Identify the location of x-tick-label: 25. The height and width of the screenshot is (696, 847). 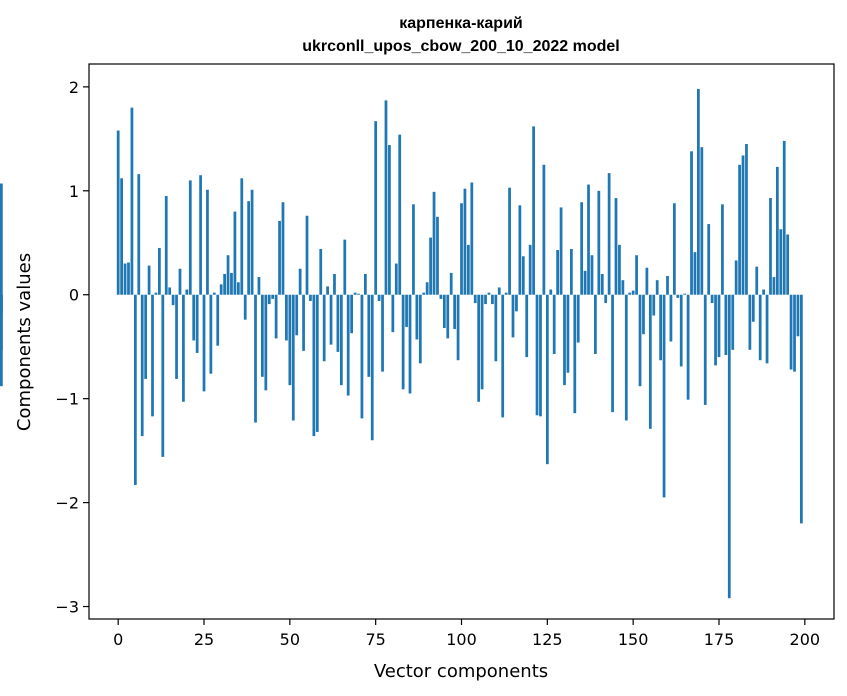
(204, 639).